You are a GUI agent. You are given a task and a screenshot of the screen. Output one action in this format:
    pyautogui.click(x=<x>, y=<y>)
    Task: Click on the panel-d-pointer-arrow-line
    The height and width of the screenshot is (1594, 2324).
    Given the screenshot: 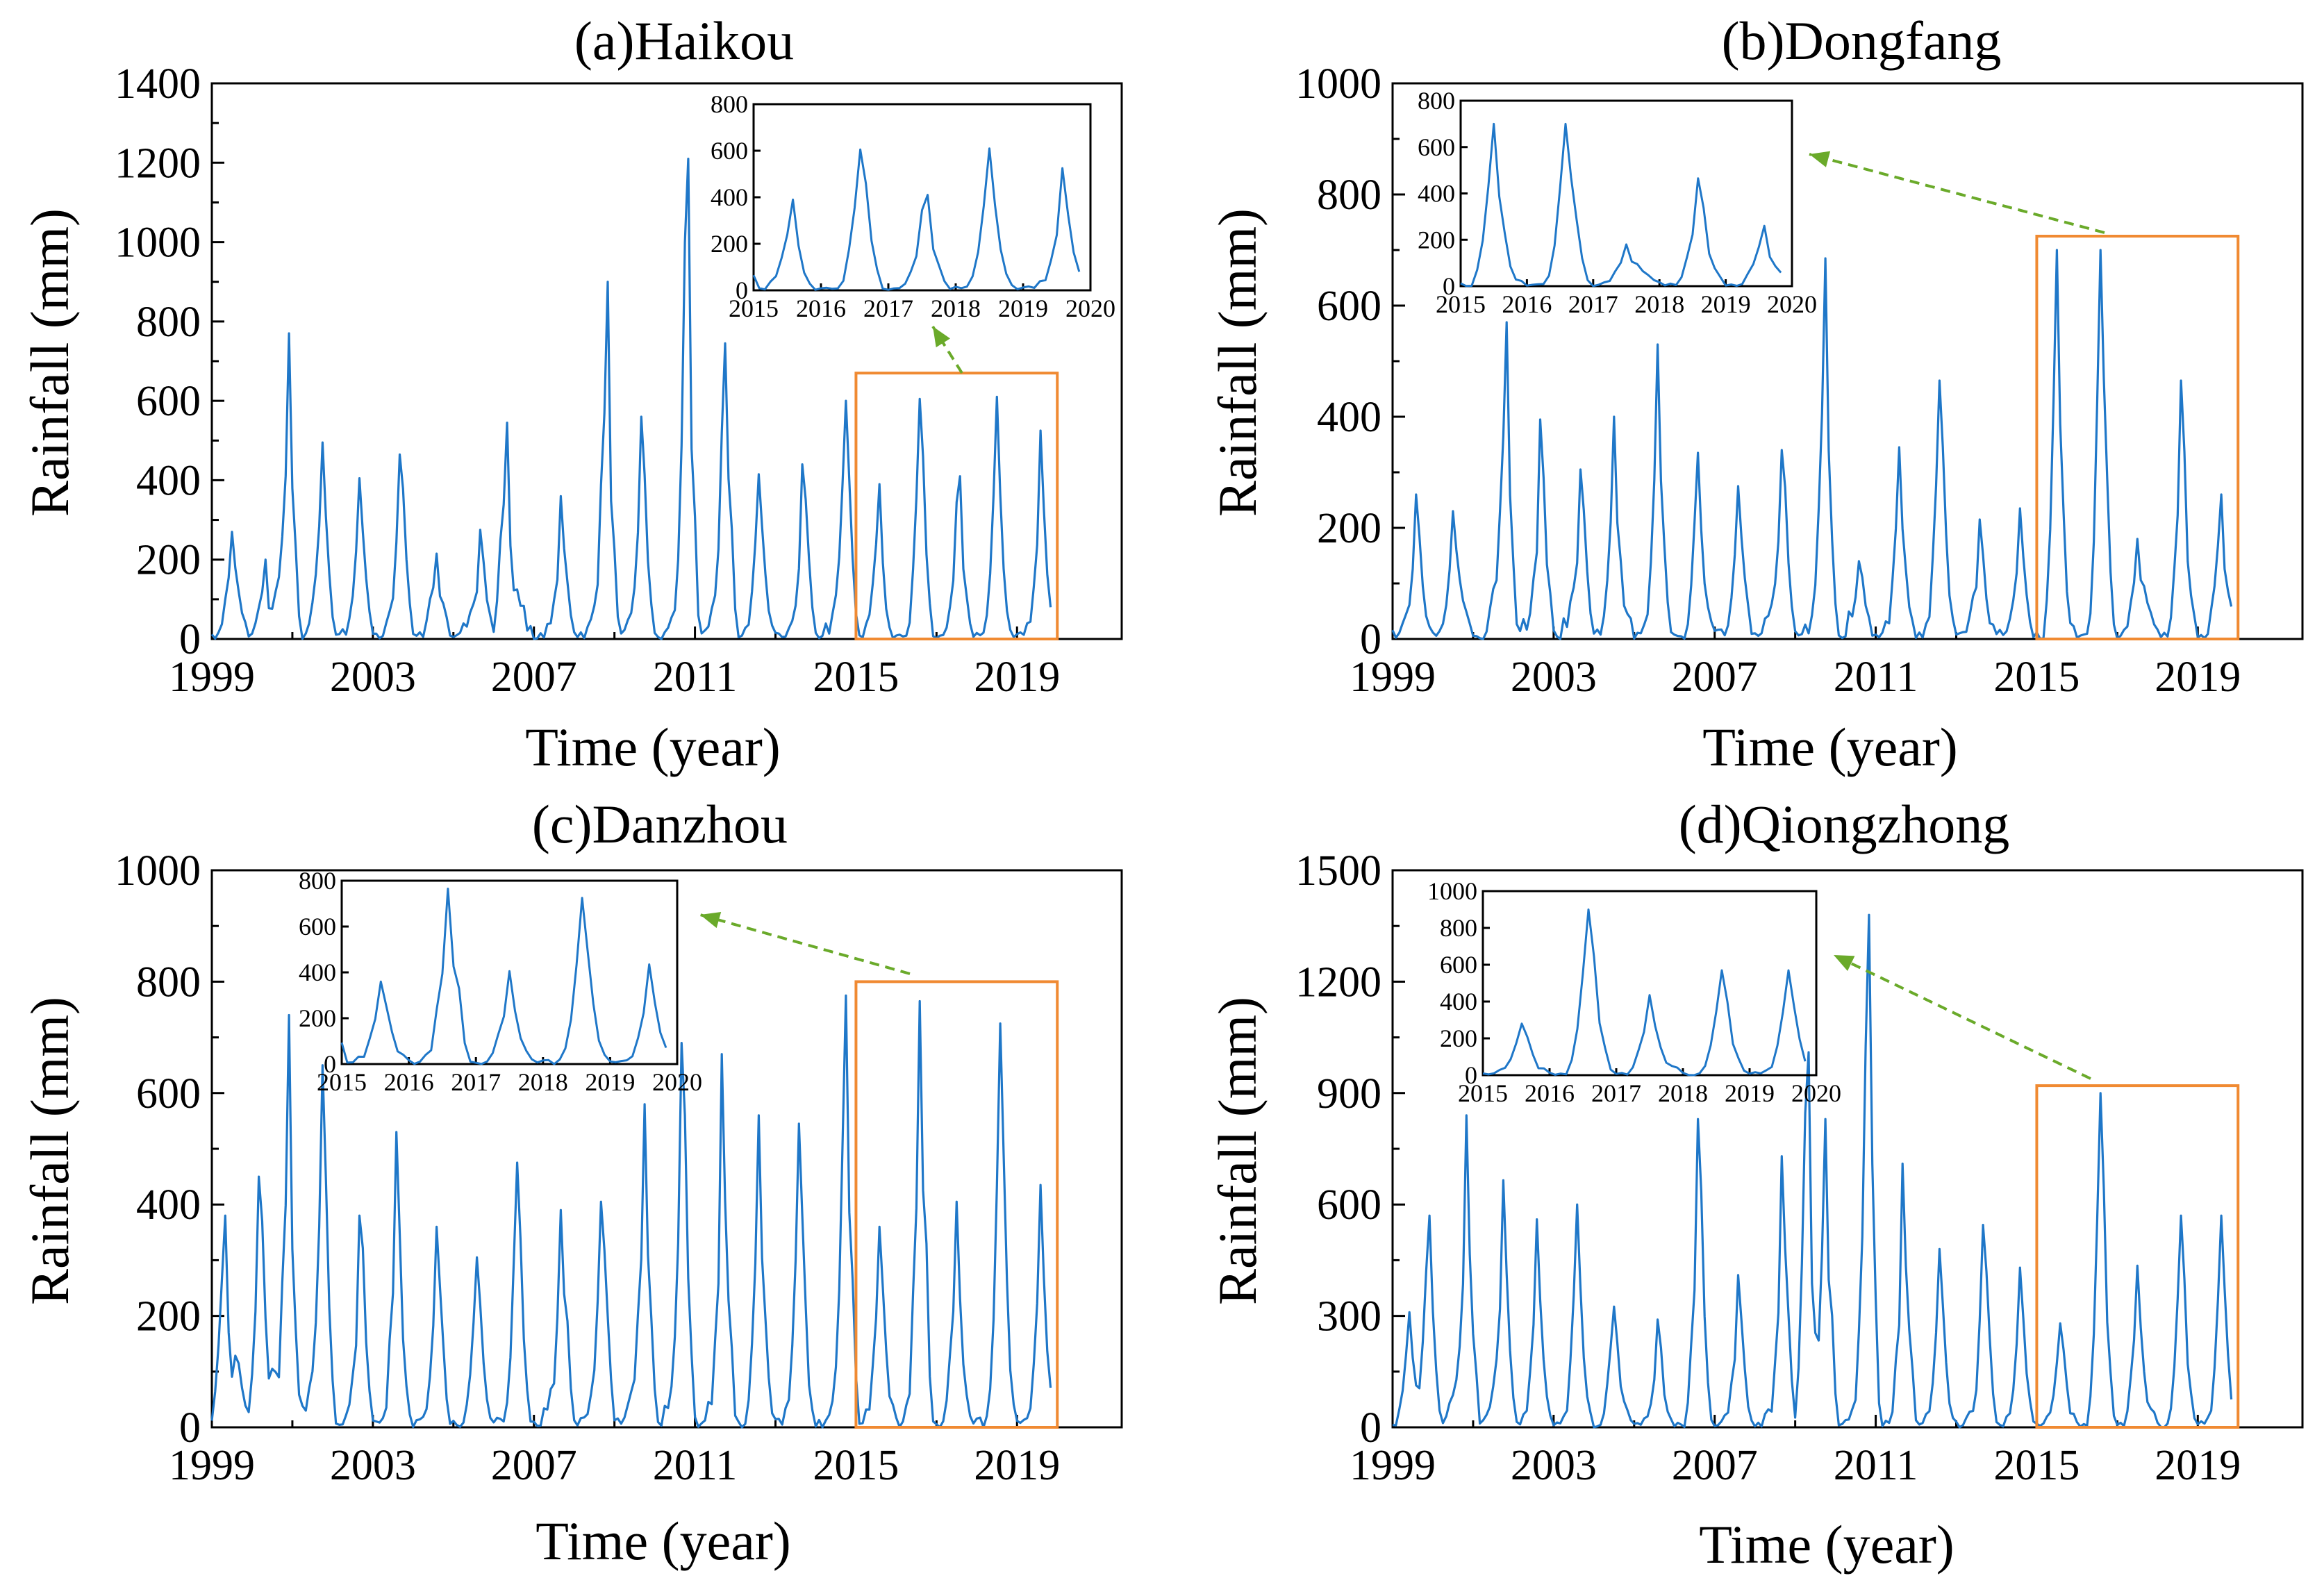 What is the action you would take?
    pyautogui.click(x=1962, y=1017)
    